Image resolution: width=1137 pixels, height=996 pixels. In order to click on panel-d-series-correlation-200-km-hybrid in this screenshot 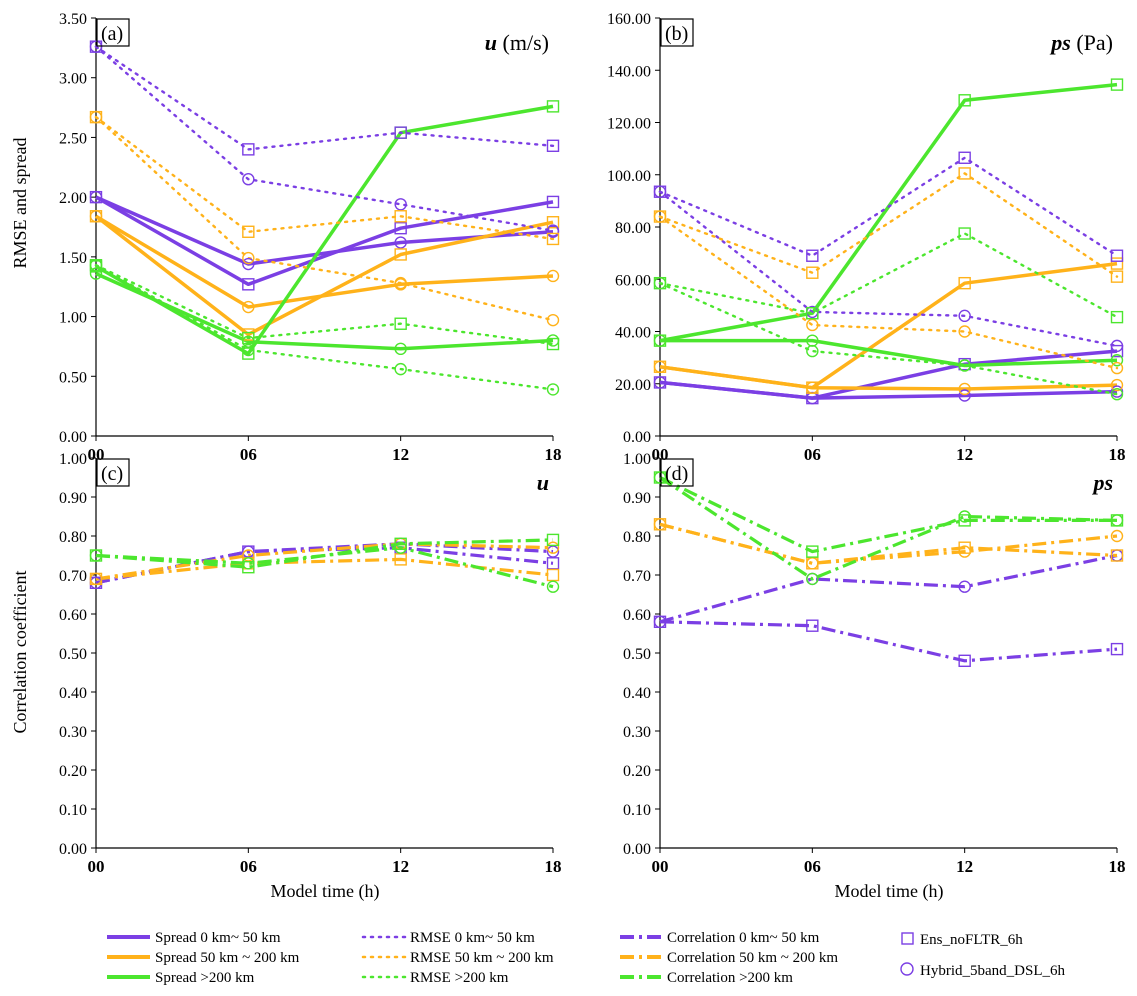, I will do `click(888, 528)`.